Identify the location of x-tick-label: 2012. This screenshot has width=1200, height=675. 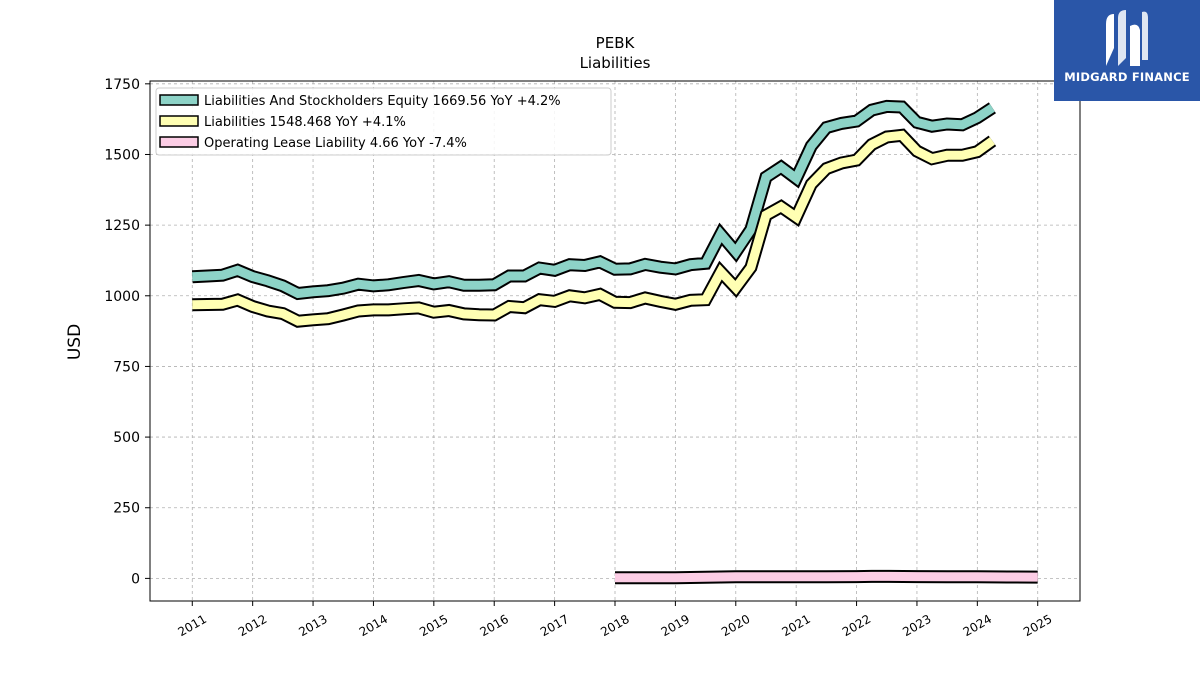
(252, 625).